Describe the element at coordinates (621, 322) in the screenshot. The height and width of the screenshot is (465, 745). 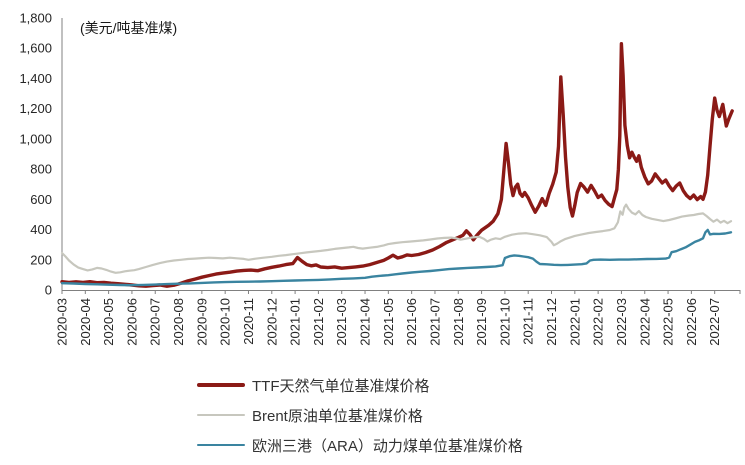
I see `x-axis-tick-label: 2022-03` at that location.